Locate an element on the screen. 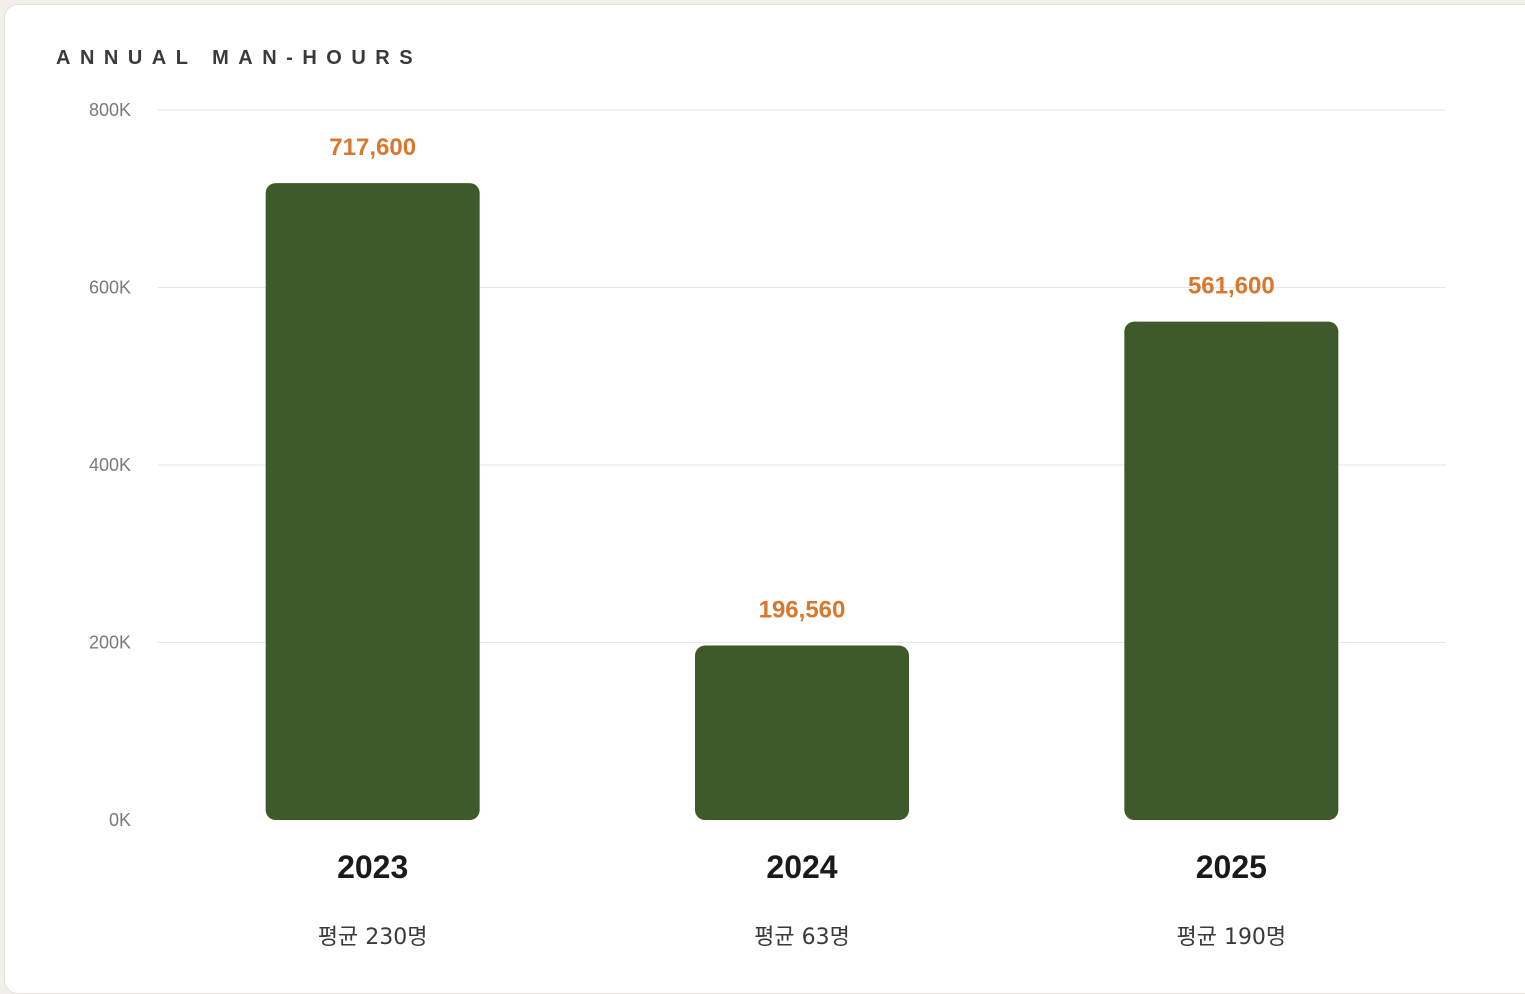 The width and height of the screenshot is (1525, 994). chart-title: ANNUAL MAN-HOURS is located at coordinates (239, 58).